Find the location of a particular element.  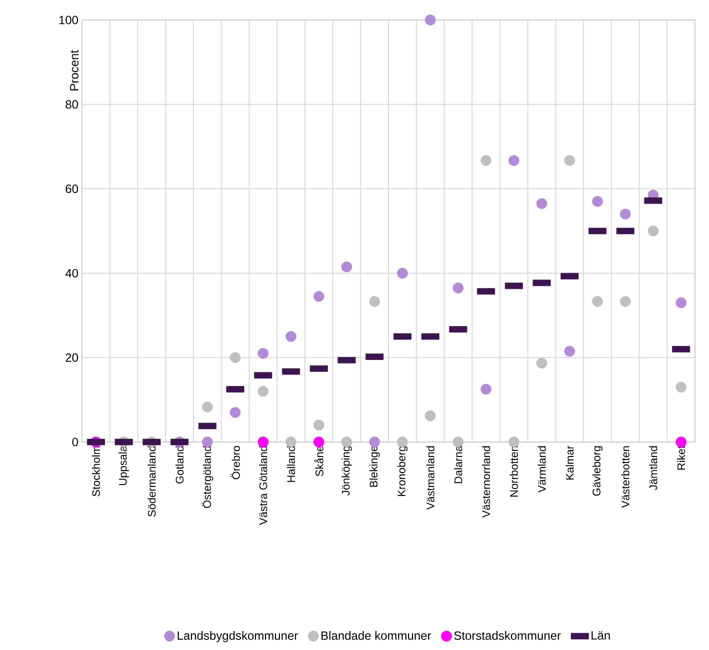

x-tick-label: Kalmar is located at coordinates (570, 463).